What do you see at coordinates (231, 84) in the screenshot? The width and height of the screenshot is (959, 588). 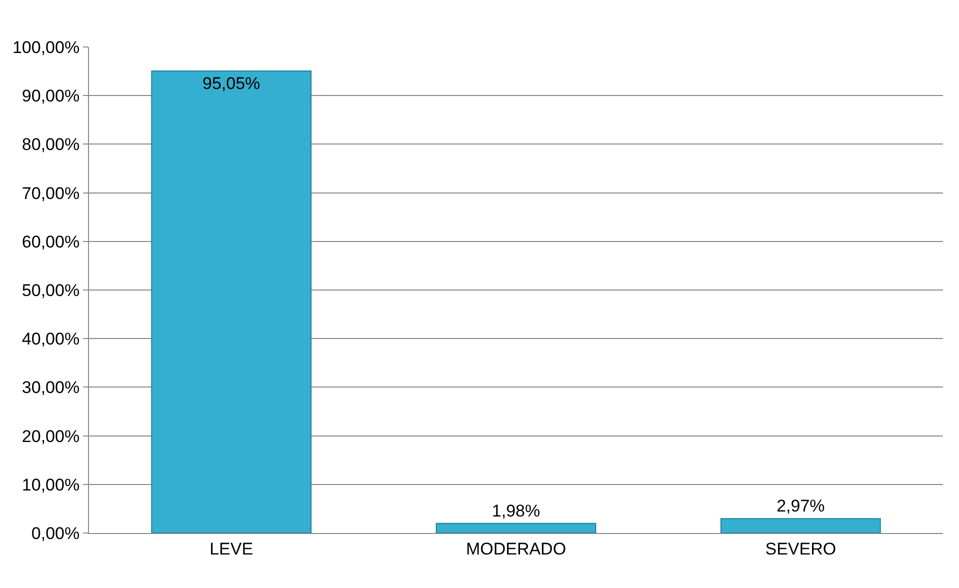 I see `data-label: 95,05%` at bounding box center [231, 84].